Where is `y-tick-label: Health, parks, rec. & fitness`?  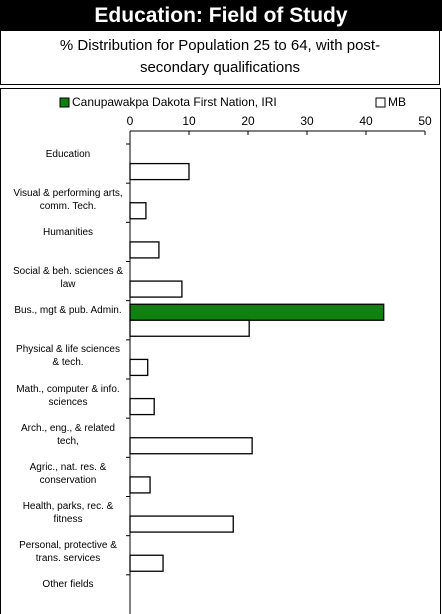
y-tick-label: Health, parks, rec. & fitness is located at coordinates (68, 513).